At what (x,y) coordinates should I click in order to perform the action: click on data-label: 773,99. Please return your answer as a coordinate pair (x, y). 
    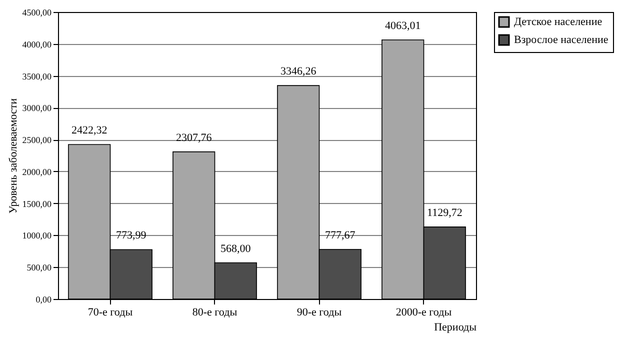
    Looking at the image, I should click on (131, 236).